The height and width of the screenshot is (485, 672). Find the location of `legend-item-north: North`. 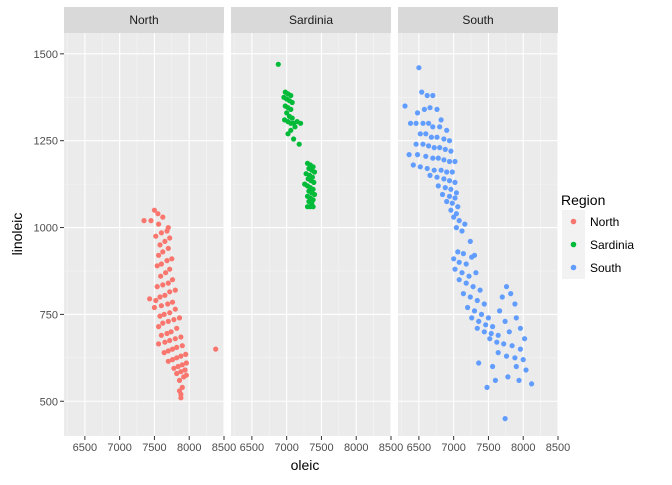

legend-item-north: North is located at coordinates (590, 221).